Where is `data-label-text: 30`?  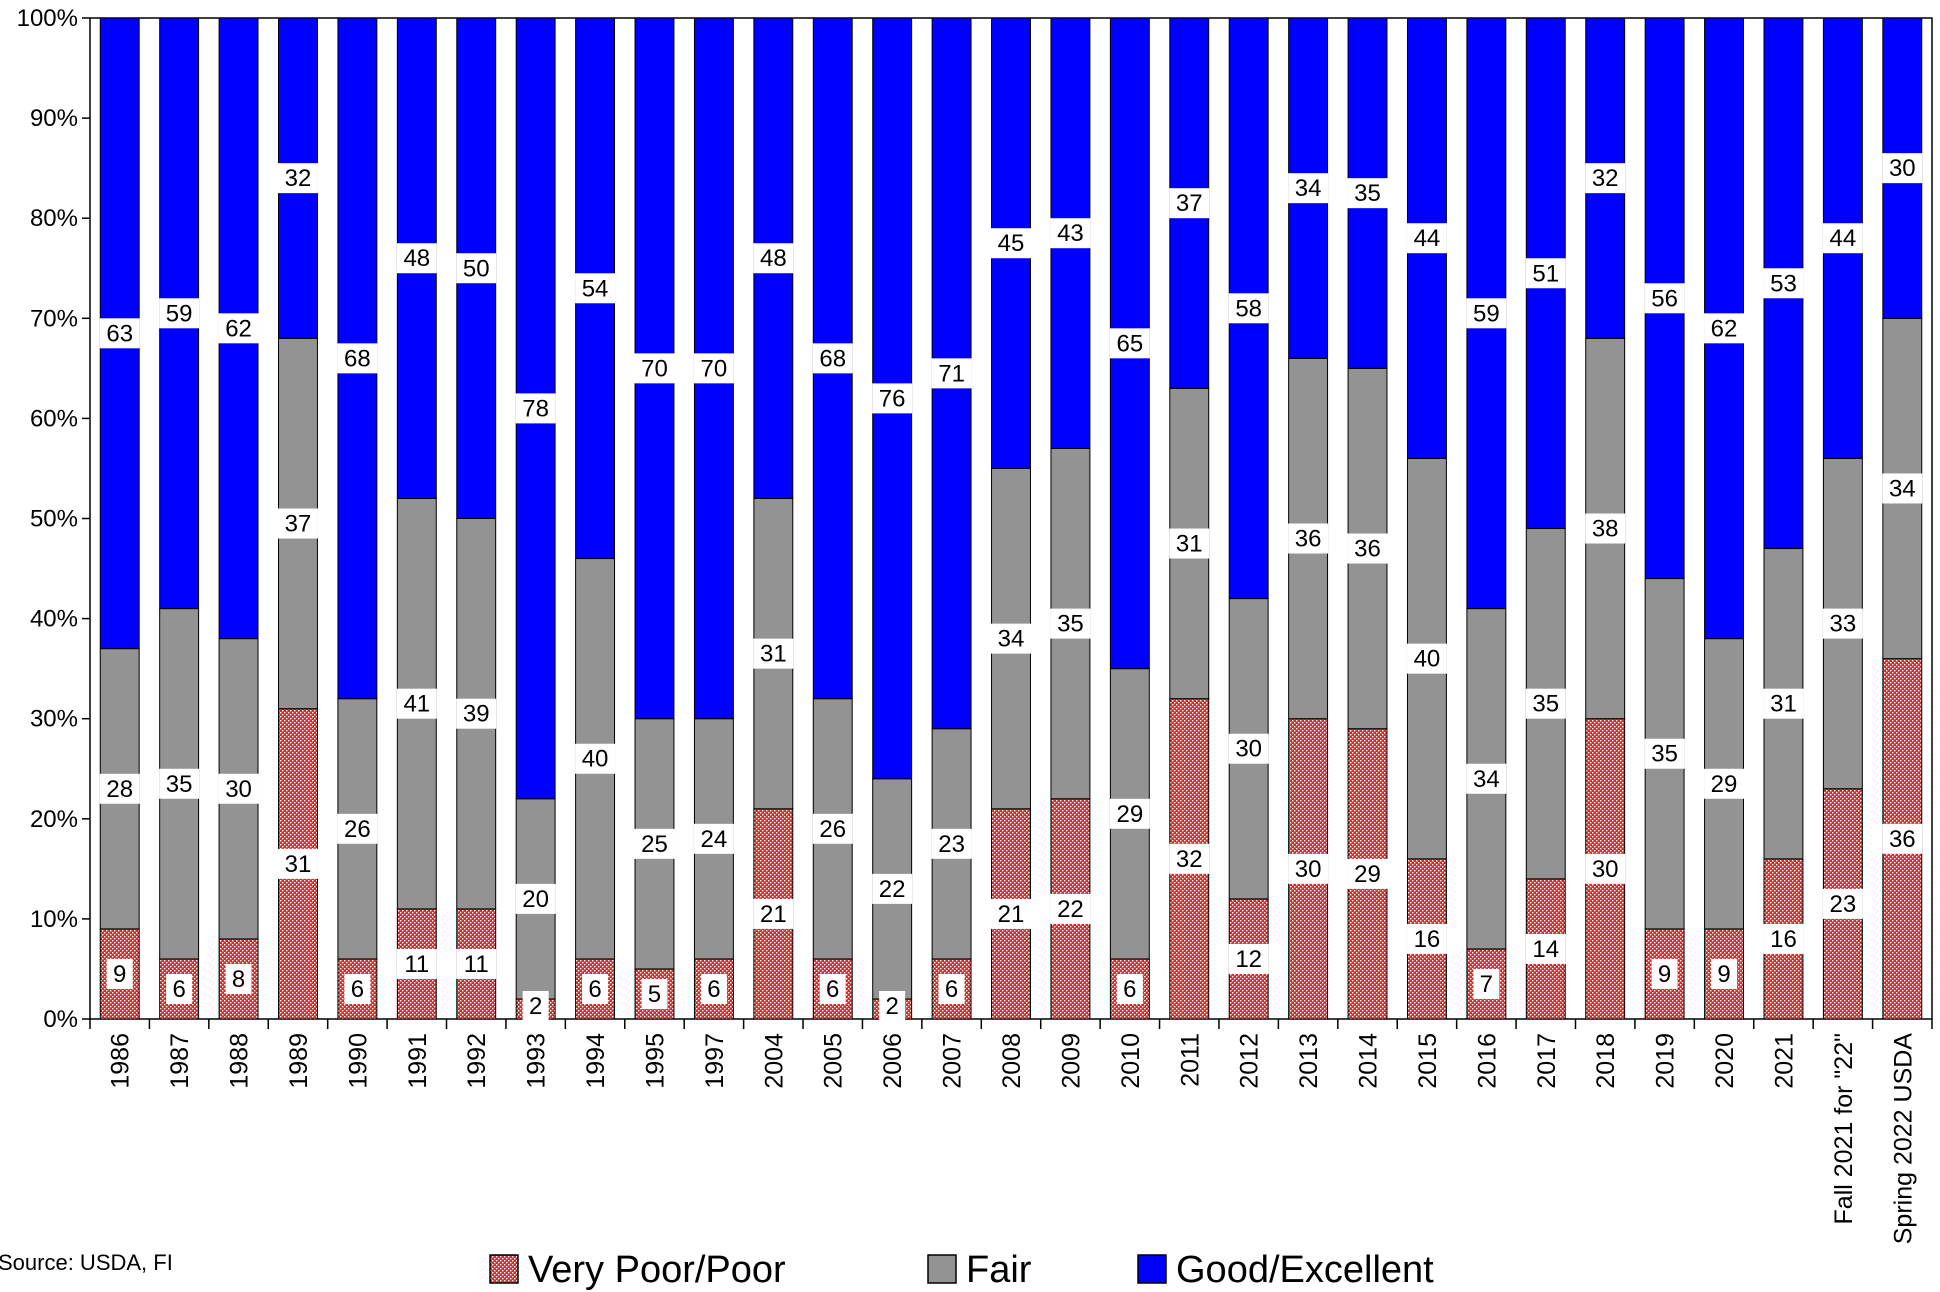 data-label-text: 30 is located at coordinates (1248, 749).